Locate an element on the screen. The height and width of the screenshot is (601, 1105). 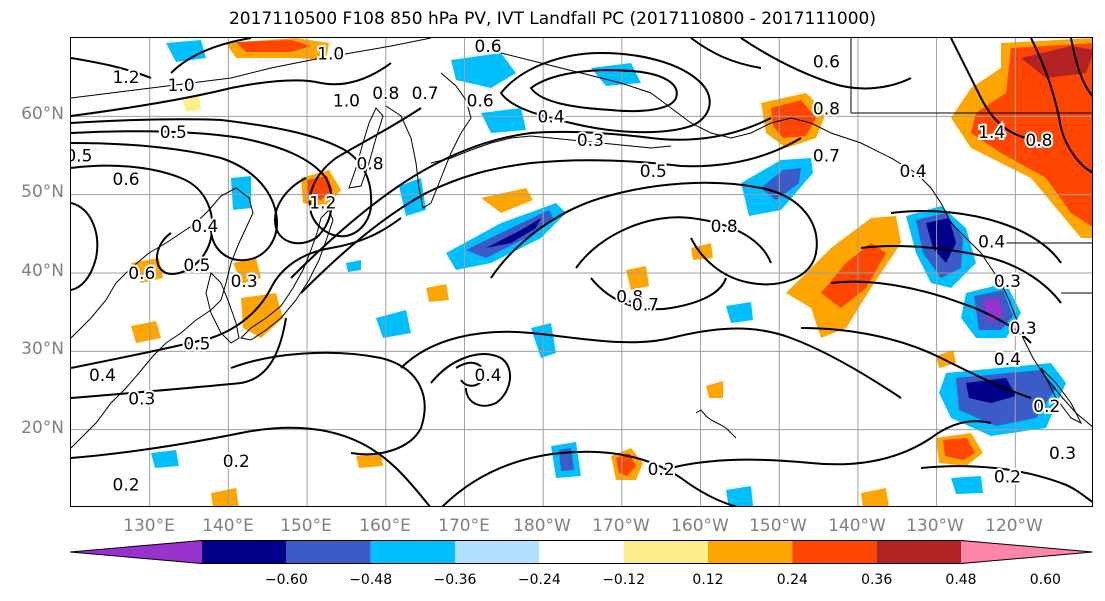
lon-label-140w: 140°W is located at coordinates (857, 526).